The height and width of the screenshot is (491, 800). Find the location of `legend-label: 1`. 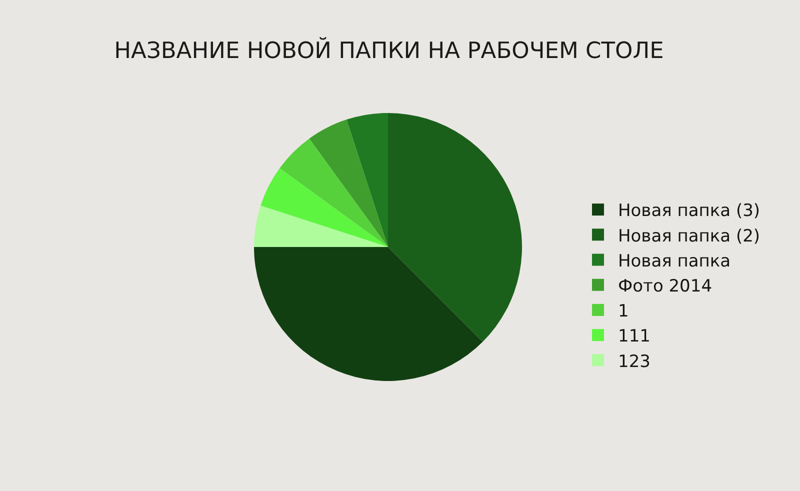

legend-label: 1 is located at coordinates (623, 312).